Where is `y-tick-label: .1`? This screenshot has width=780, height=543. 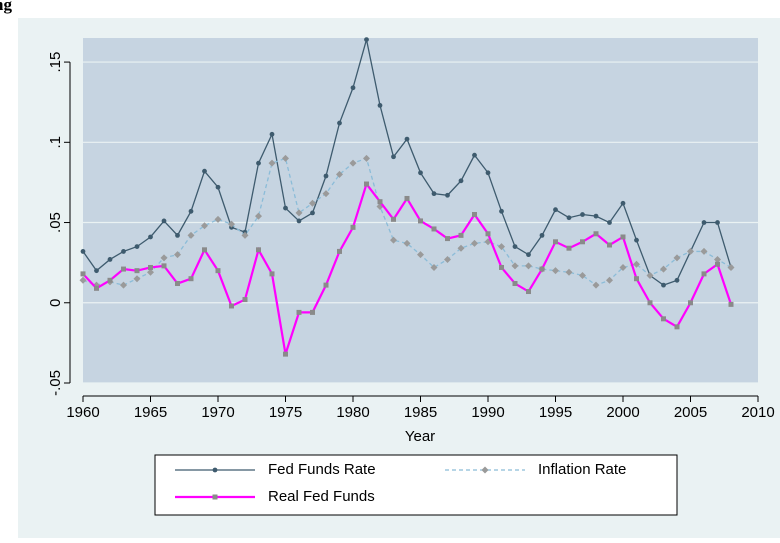 y-tick-label: .1 is located at coordinates (55, 142).